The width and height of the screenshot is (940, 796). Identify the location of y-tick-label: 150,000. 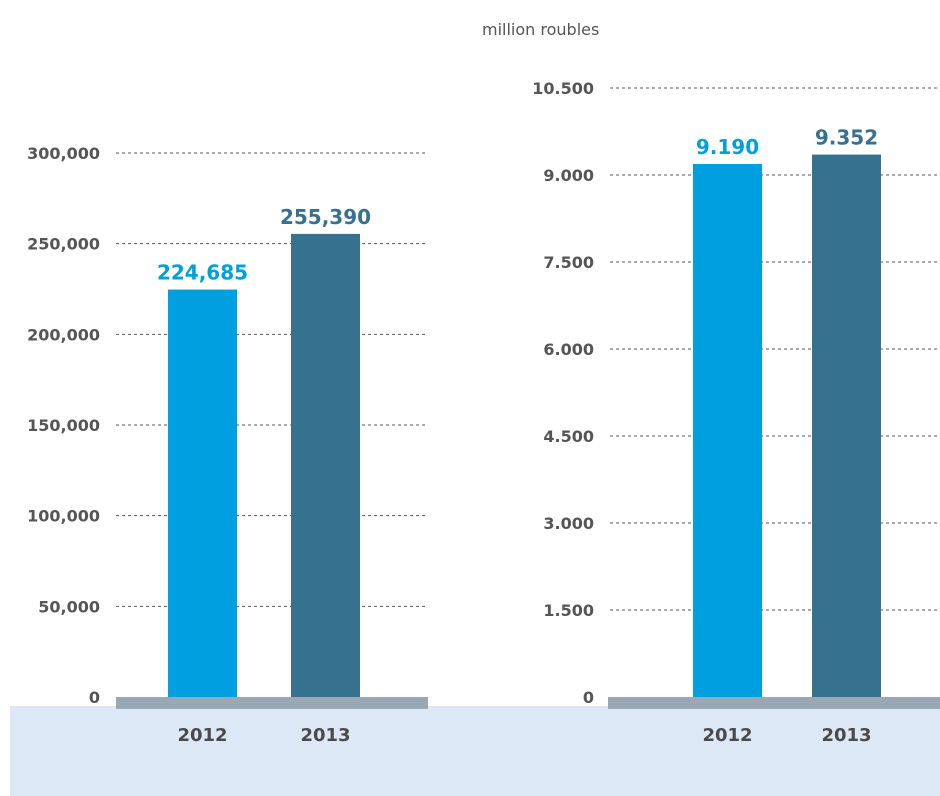
(63, 425).